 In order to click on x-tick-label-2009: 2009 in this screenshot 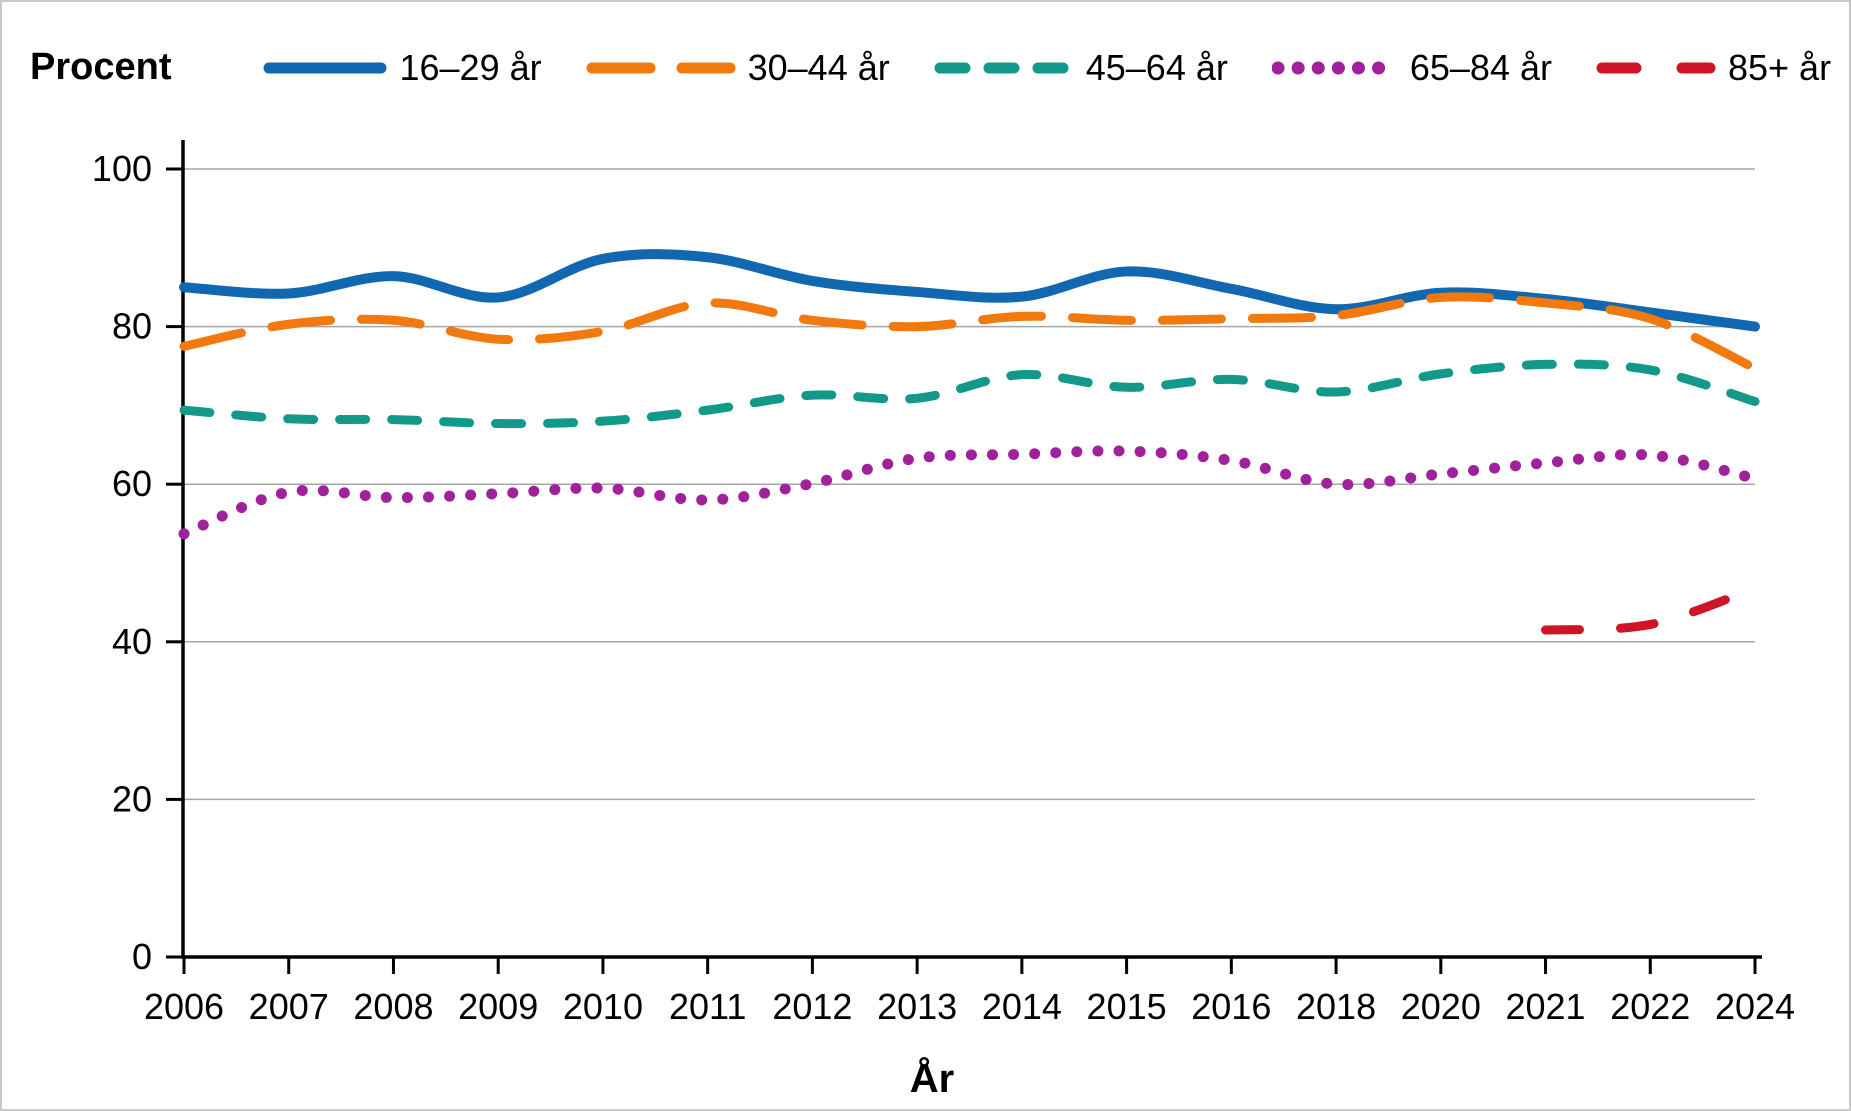, I will do `click(498, 1006)`.